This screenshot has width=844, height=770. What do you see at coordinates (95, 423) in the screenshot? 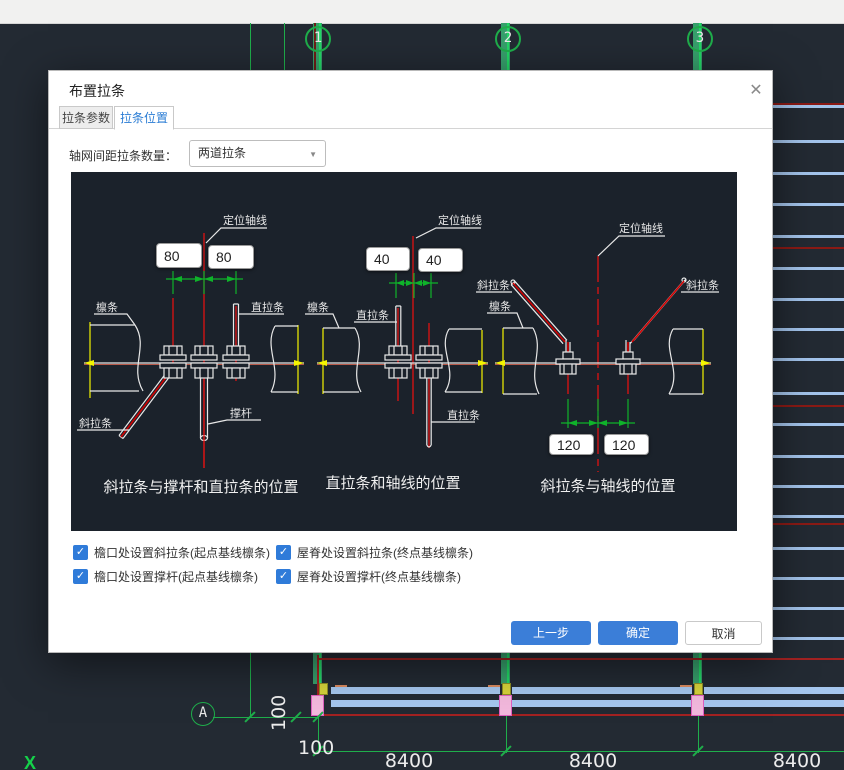
I see `label-diagonal-tie-d1: 斜拉条` at bounding box center [95, 423].